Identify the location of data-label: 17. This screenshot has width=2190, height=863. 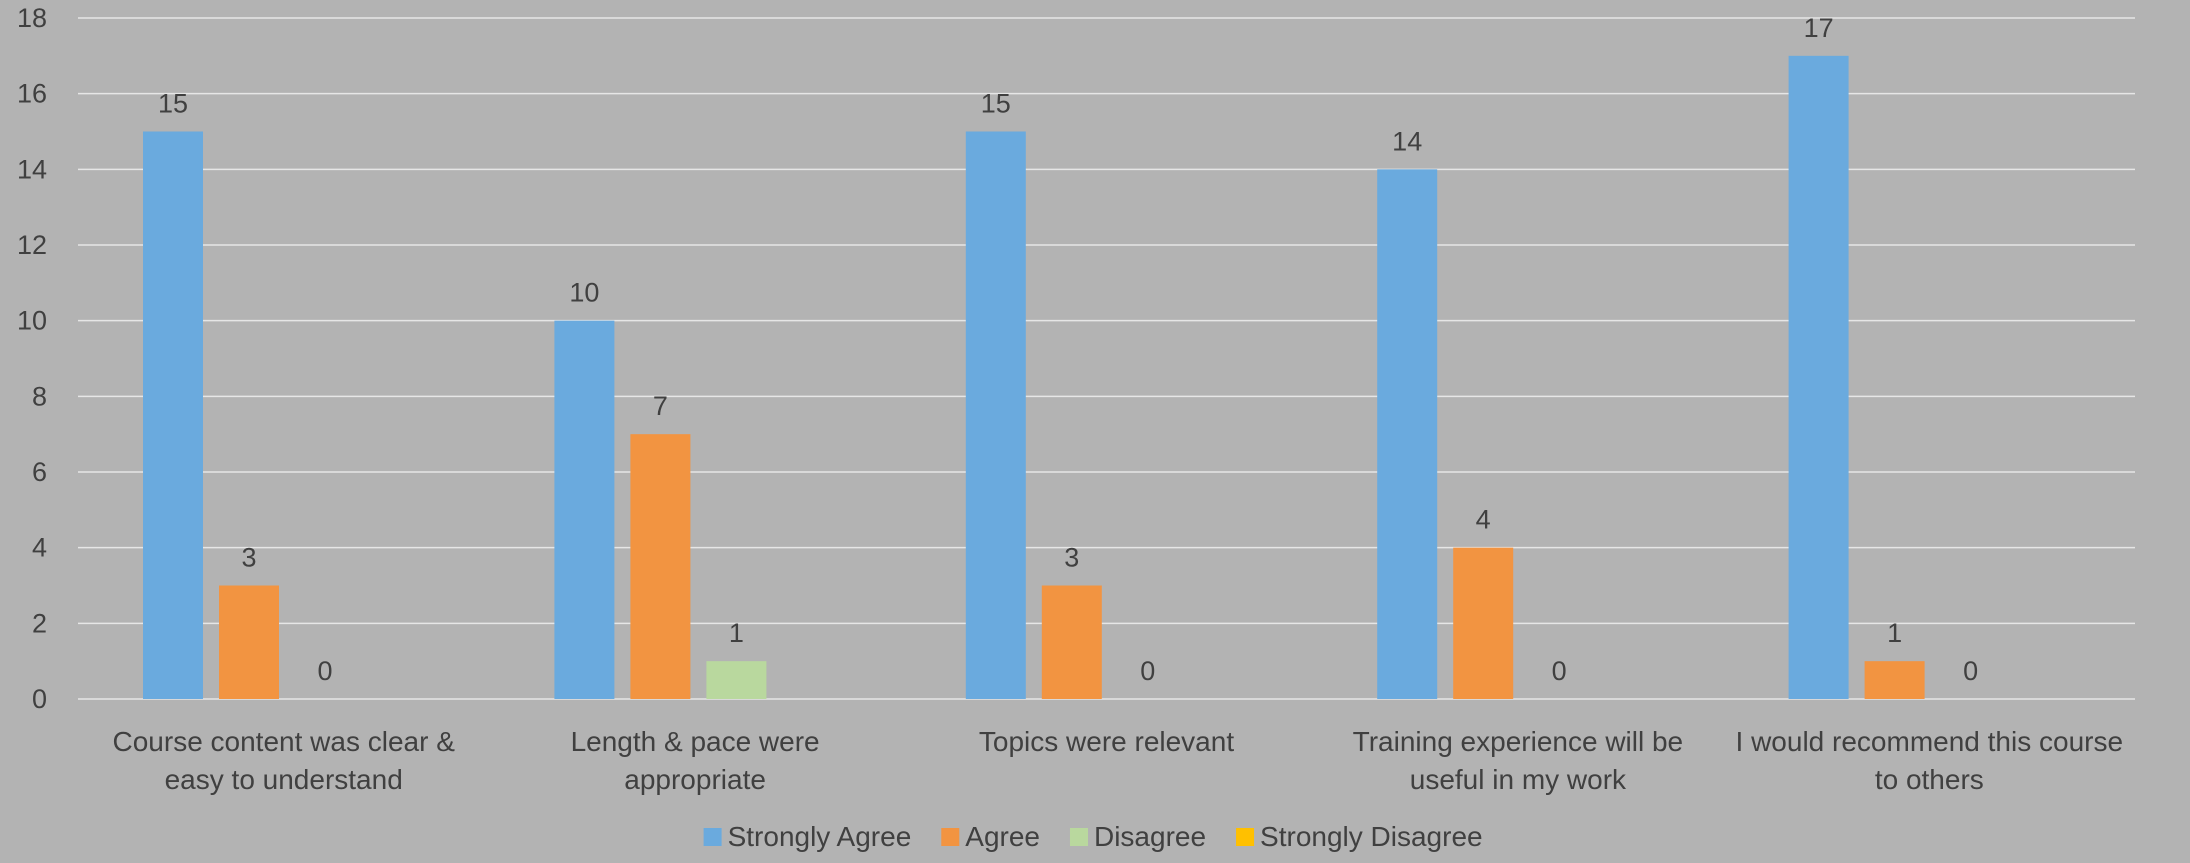
(1819, 28).